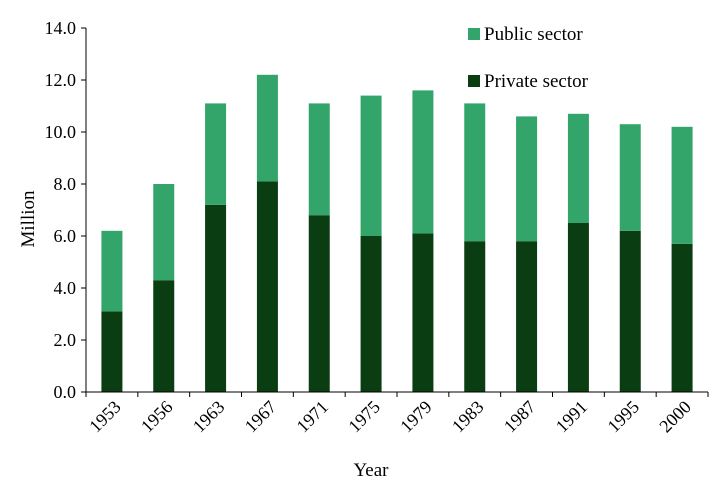 Image resolution: width=713 pixels, height=485 pixels. What do you see at coordinates (371, 470) in the screenshot?
I see `x-axis-title: Year` at bounding box center [371, 470].